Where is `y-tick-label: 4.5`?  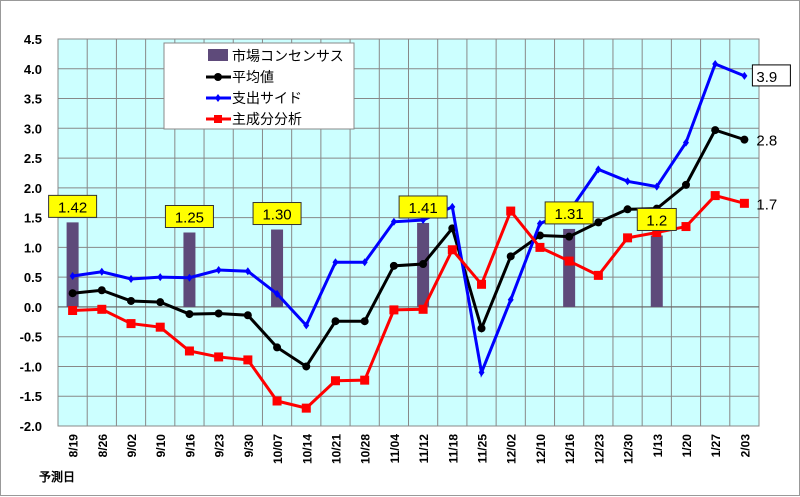 y-tick-label: 4.5 is located at coordinates (33, 39).